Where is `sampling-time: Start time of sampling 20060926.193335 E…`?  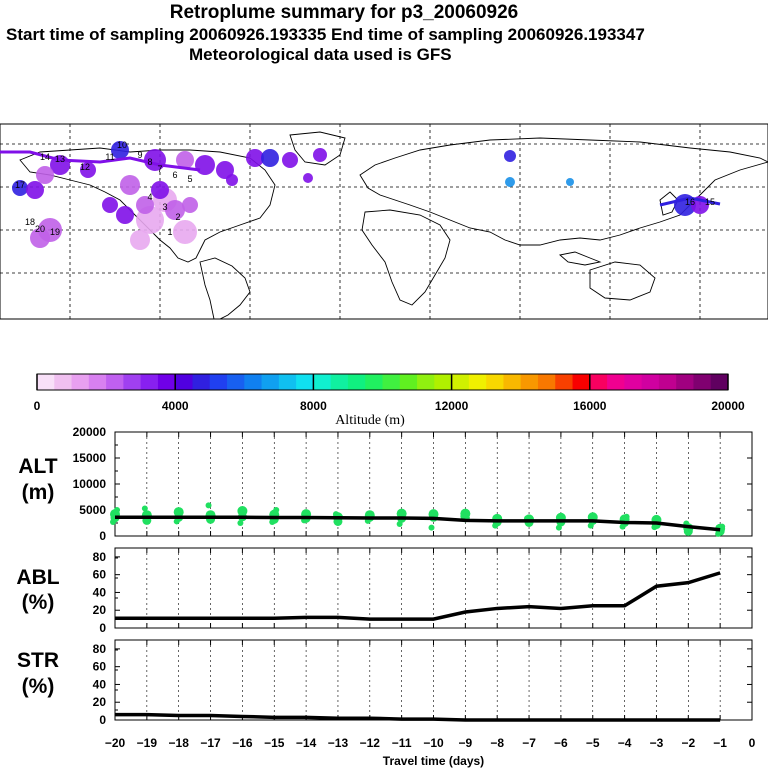 sampling-time: Start time of sampling 20060926.193335 E… is located at coordinates (325, 34).